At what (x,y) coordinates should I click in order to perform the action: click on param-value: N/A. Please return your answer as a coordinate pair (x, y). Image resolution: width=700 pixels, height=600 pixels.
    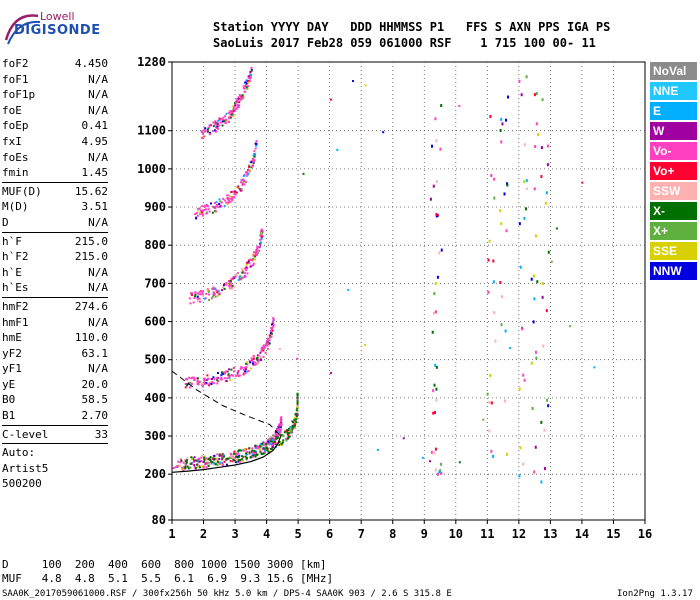
    Looking at the image, I should click on (98, 288).